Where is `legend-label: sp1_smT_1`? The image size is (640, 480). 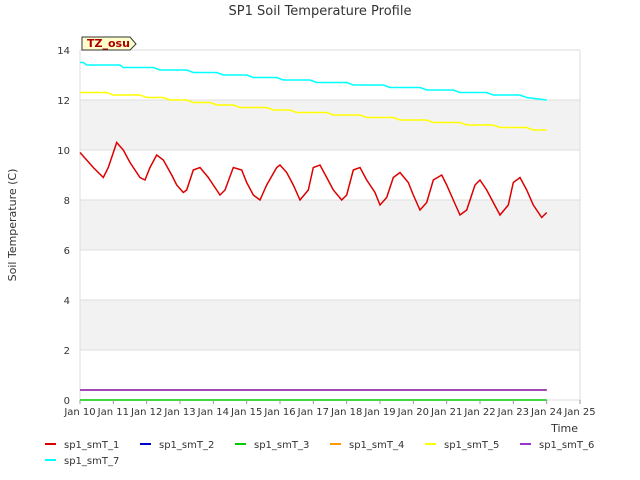 legend-label: sp1_smT_1 is located at coordinates (91, 445).